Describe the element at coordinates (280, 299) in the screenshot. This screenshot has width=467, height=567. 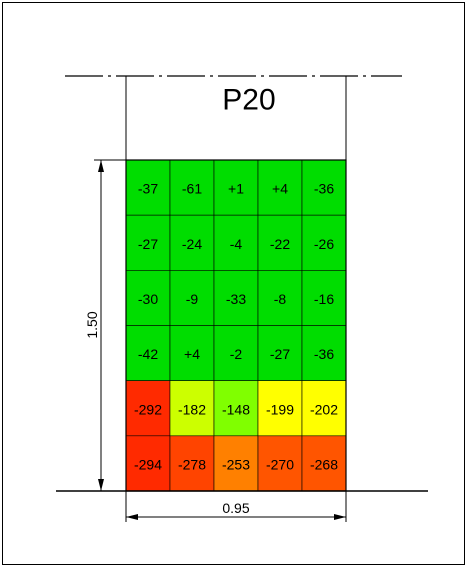
I see `grid-cell-value: -8` at that location.